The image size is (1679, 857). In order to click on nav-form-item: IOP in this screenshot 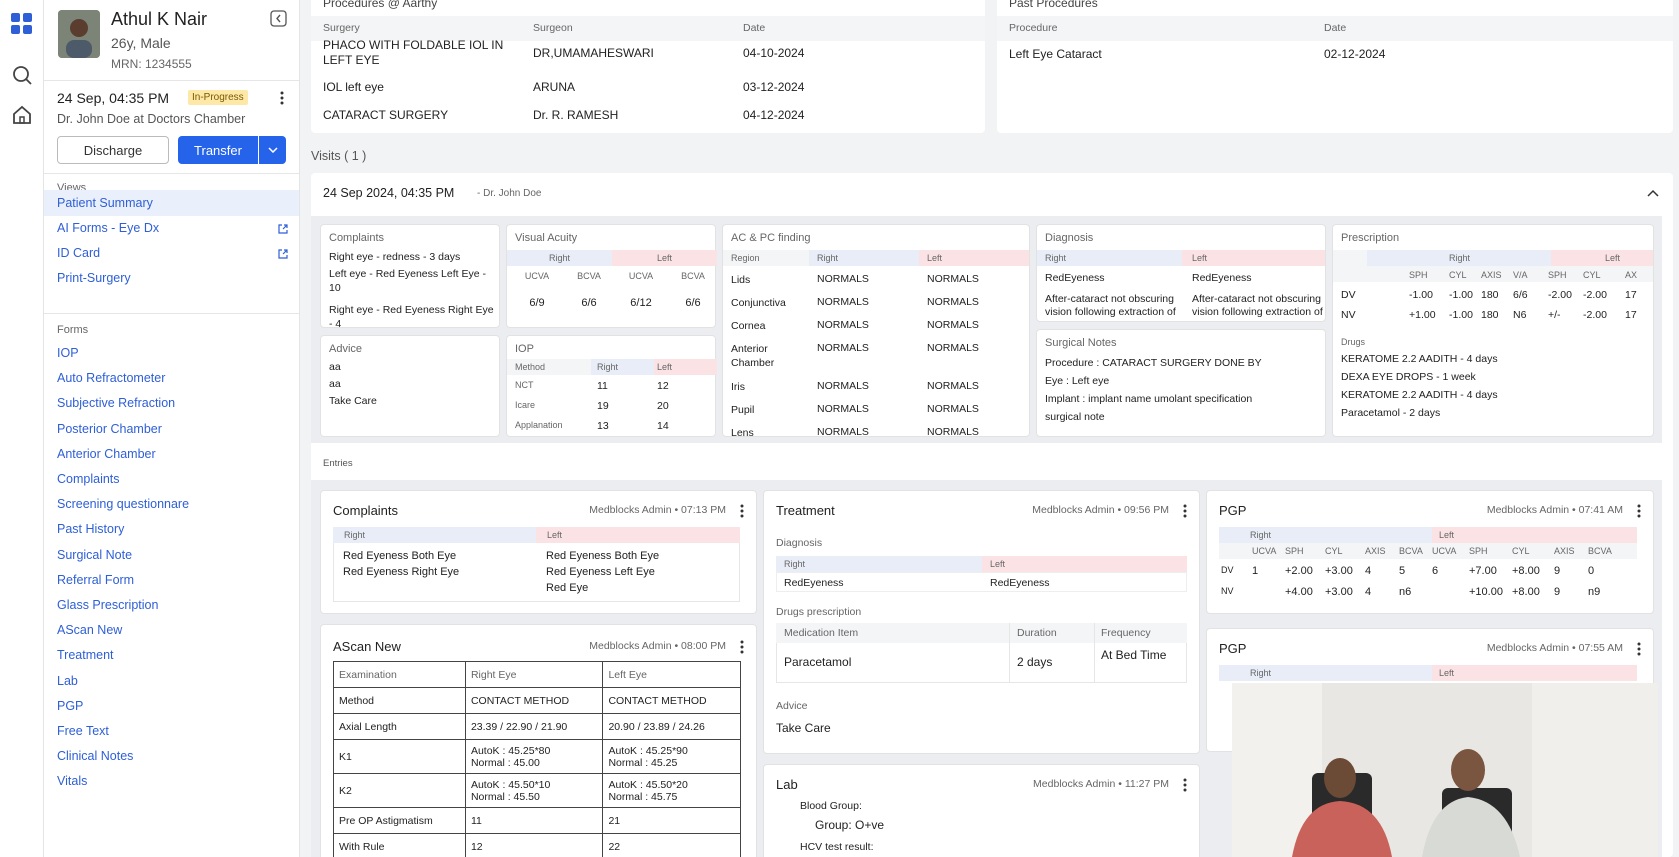, I will do `click(68, 353)`.